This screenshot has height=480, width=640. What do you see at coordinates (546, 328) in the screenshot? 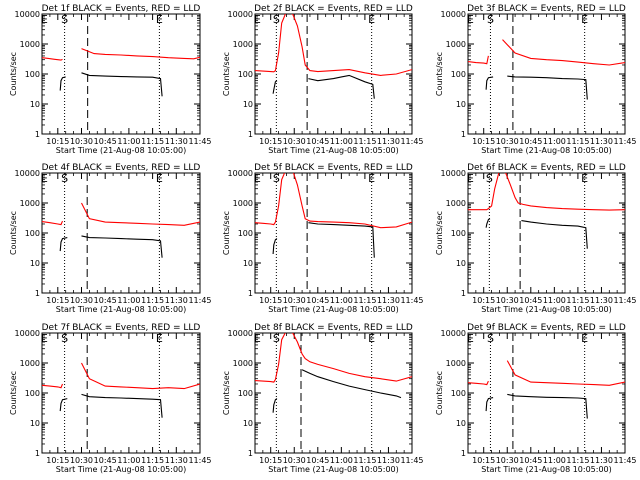
I see `panel-title: Det 9f BLACK = Events, RED = LLD` at bounding box center [546, 328].